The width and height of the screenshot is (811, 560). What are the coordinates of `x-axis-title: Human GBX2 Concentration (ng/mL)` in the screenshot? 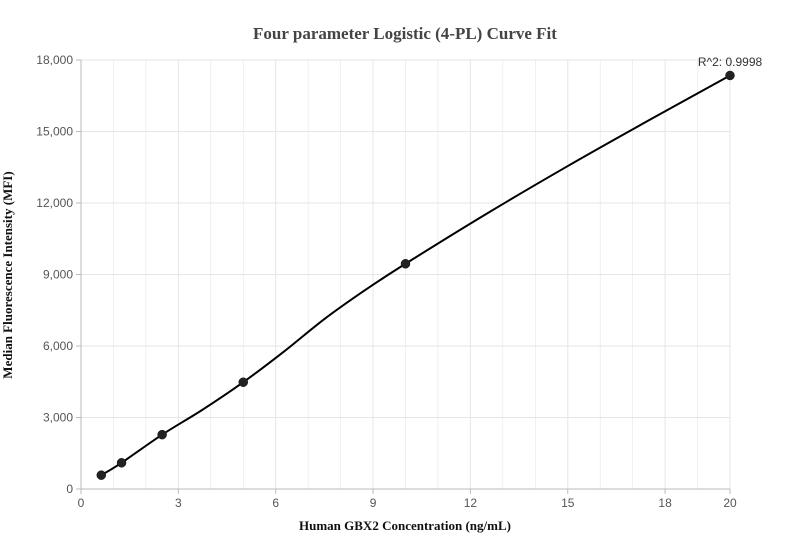 It's located at (405, 525).